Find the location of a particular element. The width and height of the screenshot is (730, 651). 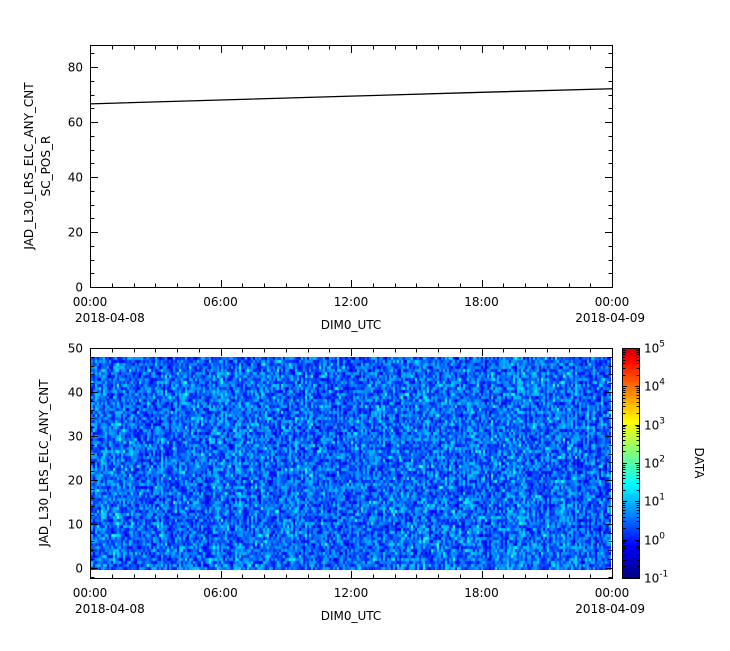

colorbar-tick-label: 10⁻¹ is located at coordinates (656, 578).